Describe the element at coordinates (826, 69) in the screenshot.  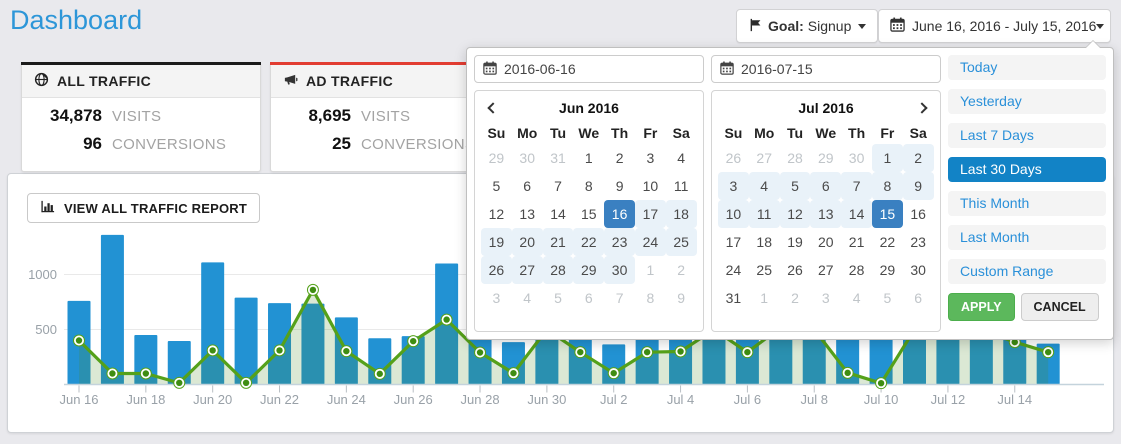
I see `end-date-input: 2016-07-15` at that location.